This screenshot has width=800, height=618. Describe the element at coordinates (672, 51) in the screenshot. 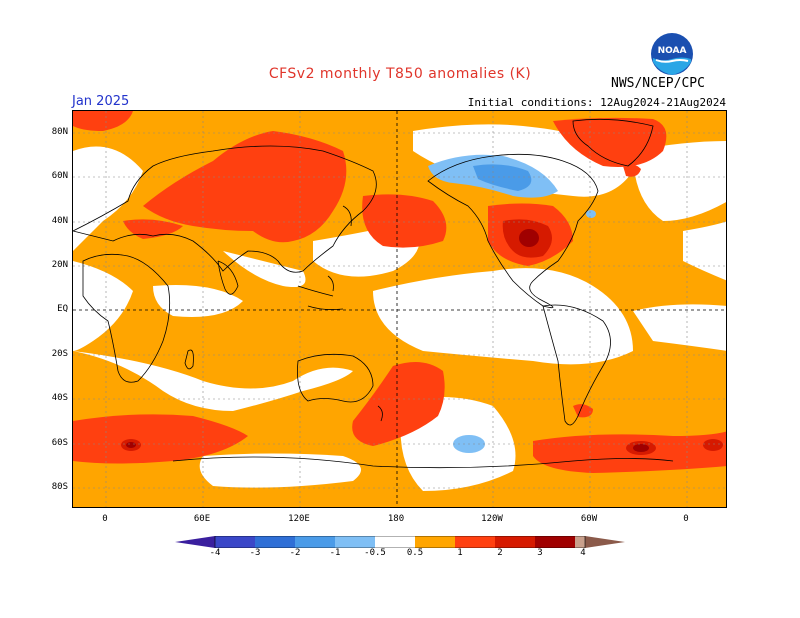

I see `noaa-logo-text: NOAA` at that location.